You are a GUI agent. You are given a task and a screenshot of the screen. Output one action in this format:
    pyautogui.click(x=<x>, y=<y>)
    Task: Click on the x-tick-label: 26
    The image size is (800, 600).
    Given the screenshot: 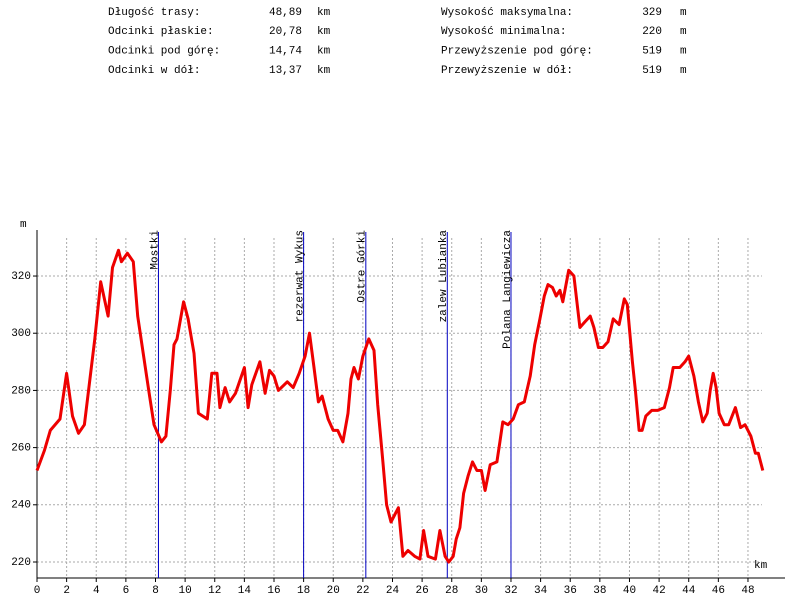 What is the action you would take?
    pyautogui.click(x=422, y=591)
    